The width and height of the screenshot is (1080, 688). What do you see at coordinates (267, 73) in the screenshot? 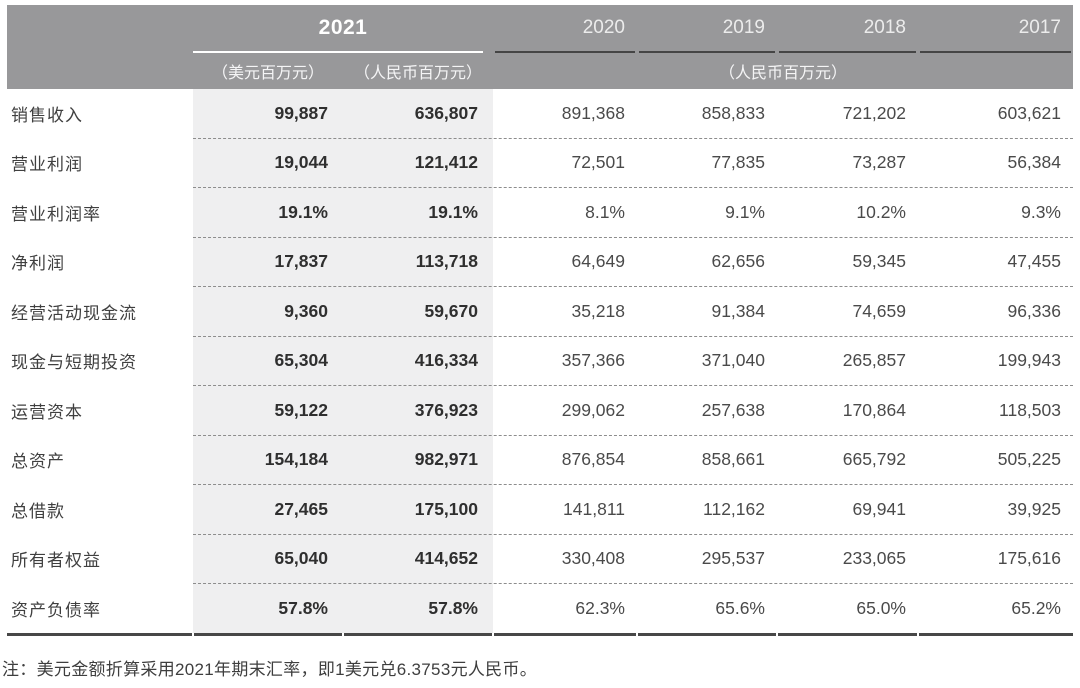
I see `unit-label-usd-millions: （美元百万元）` at bounding box center [267, 73].